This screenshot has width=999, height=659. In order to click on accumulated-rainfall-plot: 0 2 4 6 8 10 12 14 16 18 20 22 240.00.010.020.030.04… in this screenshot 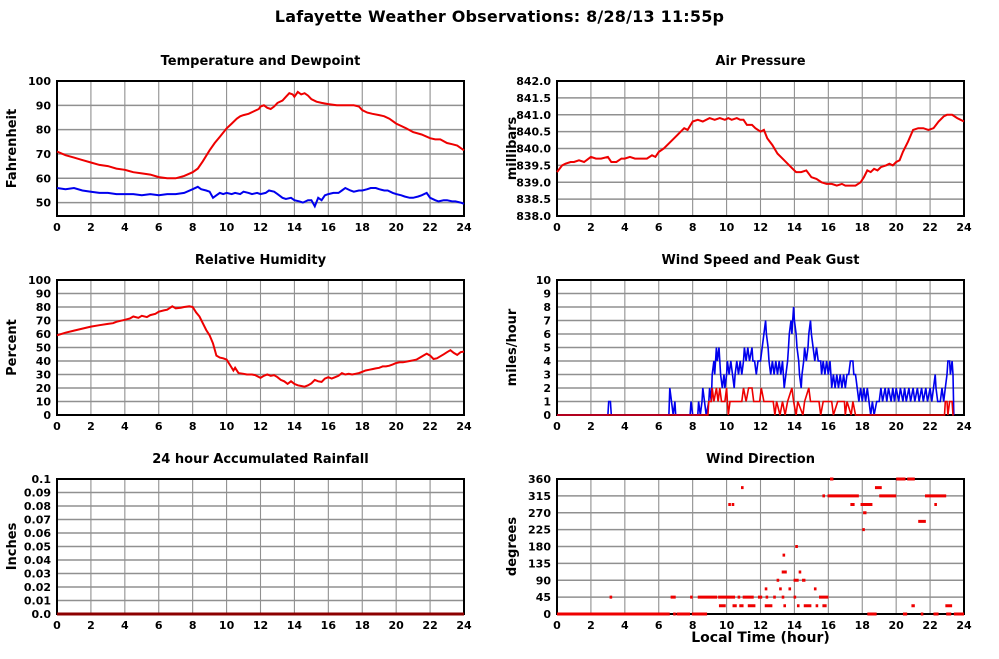, I will do `click(238, 552)`.